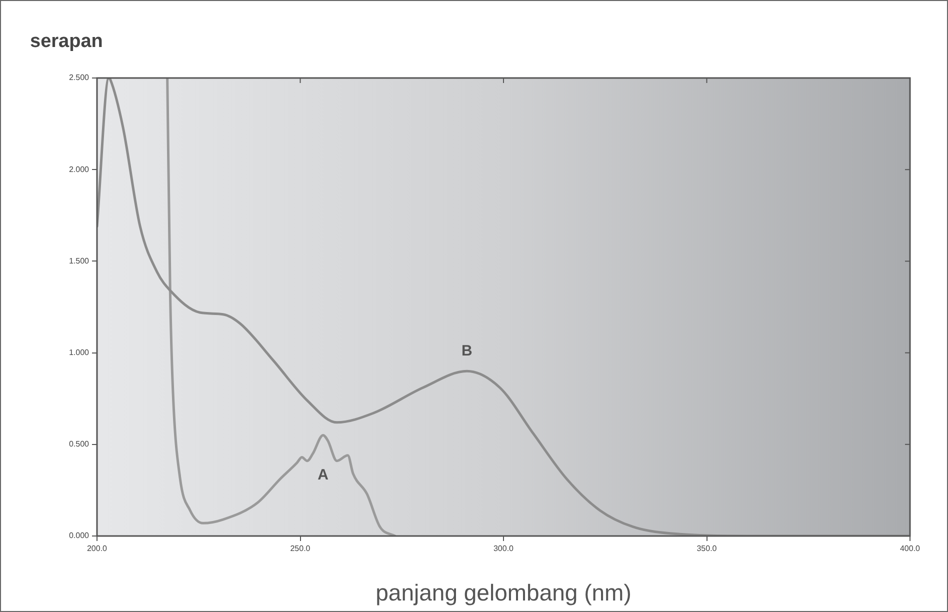 The height and width of the screenshot is (612, 948). Describe the element at coordinates (466, 351) in the screenshot. I see `series-label: B` at that location.